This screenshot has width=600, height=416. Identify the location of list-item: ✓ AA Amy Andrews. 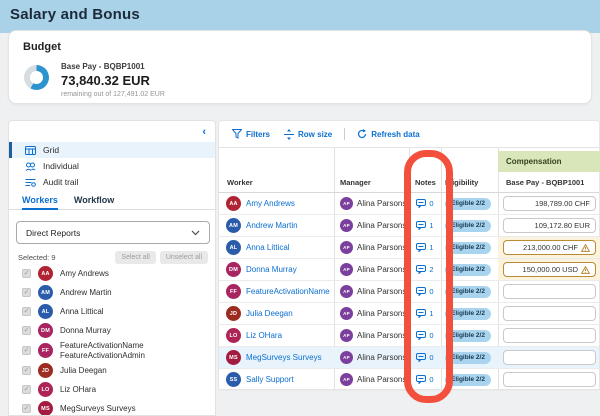
(112, 273).